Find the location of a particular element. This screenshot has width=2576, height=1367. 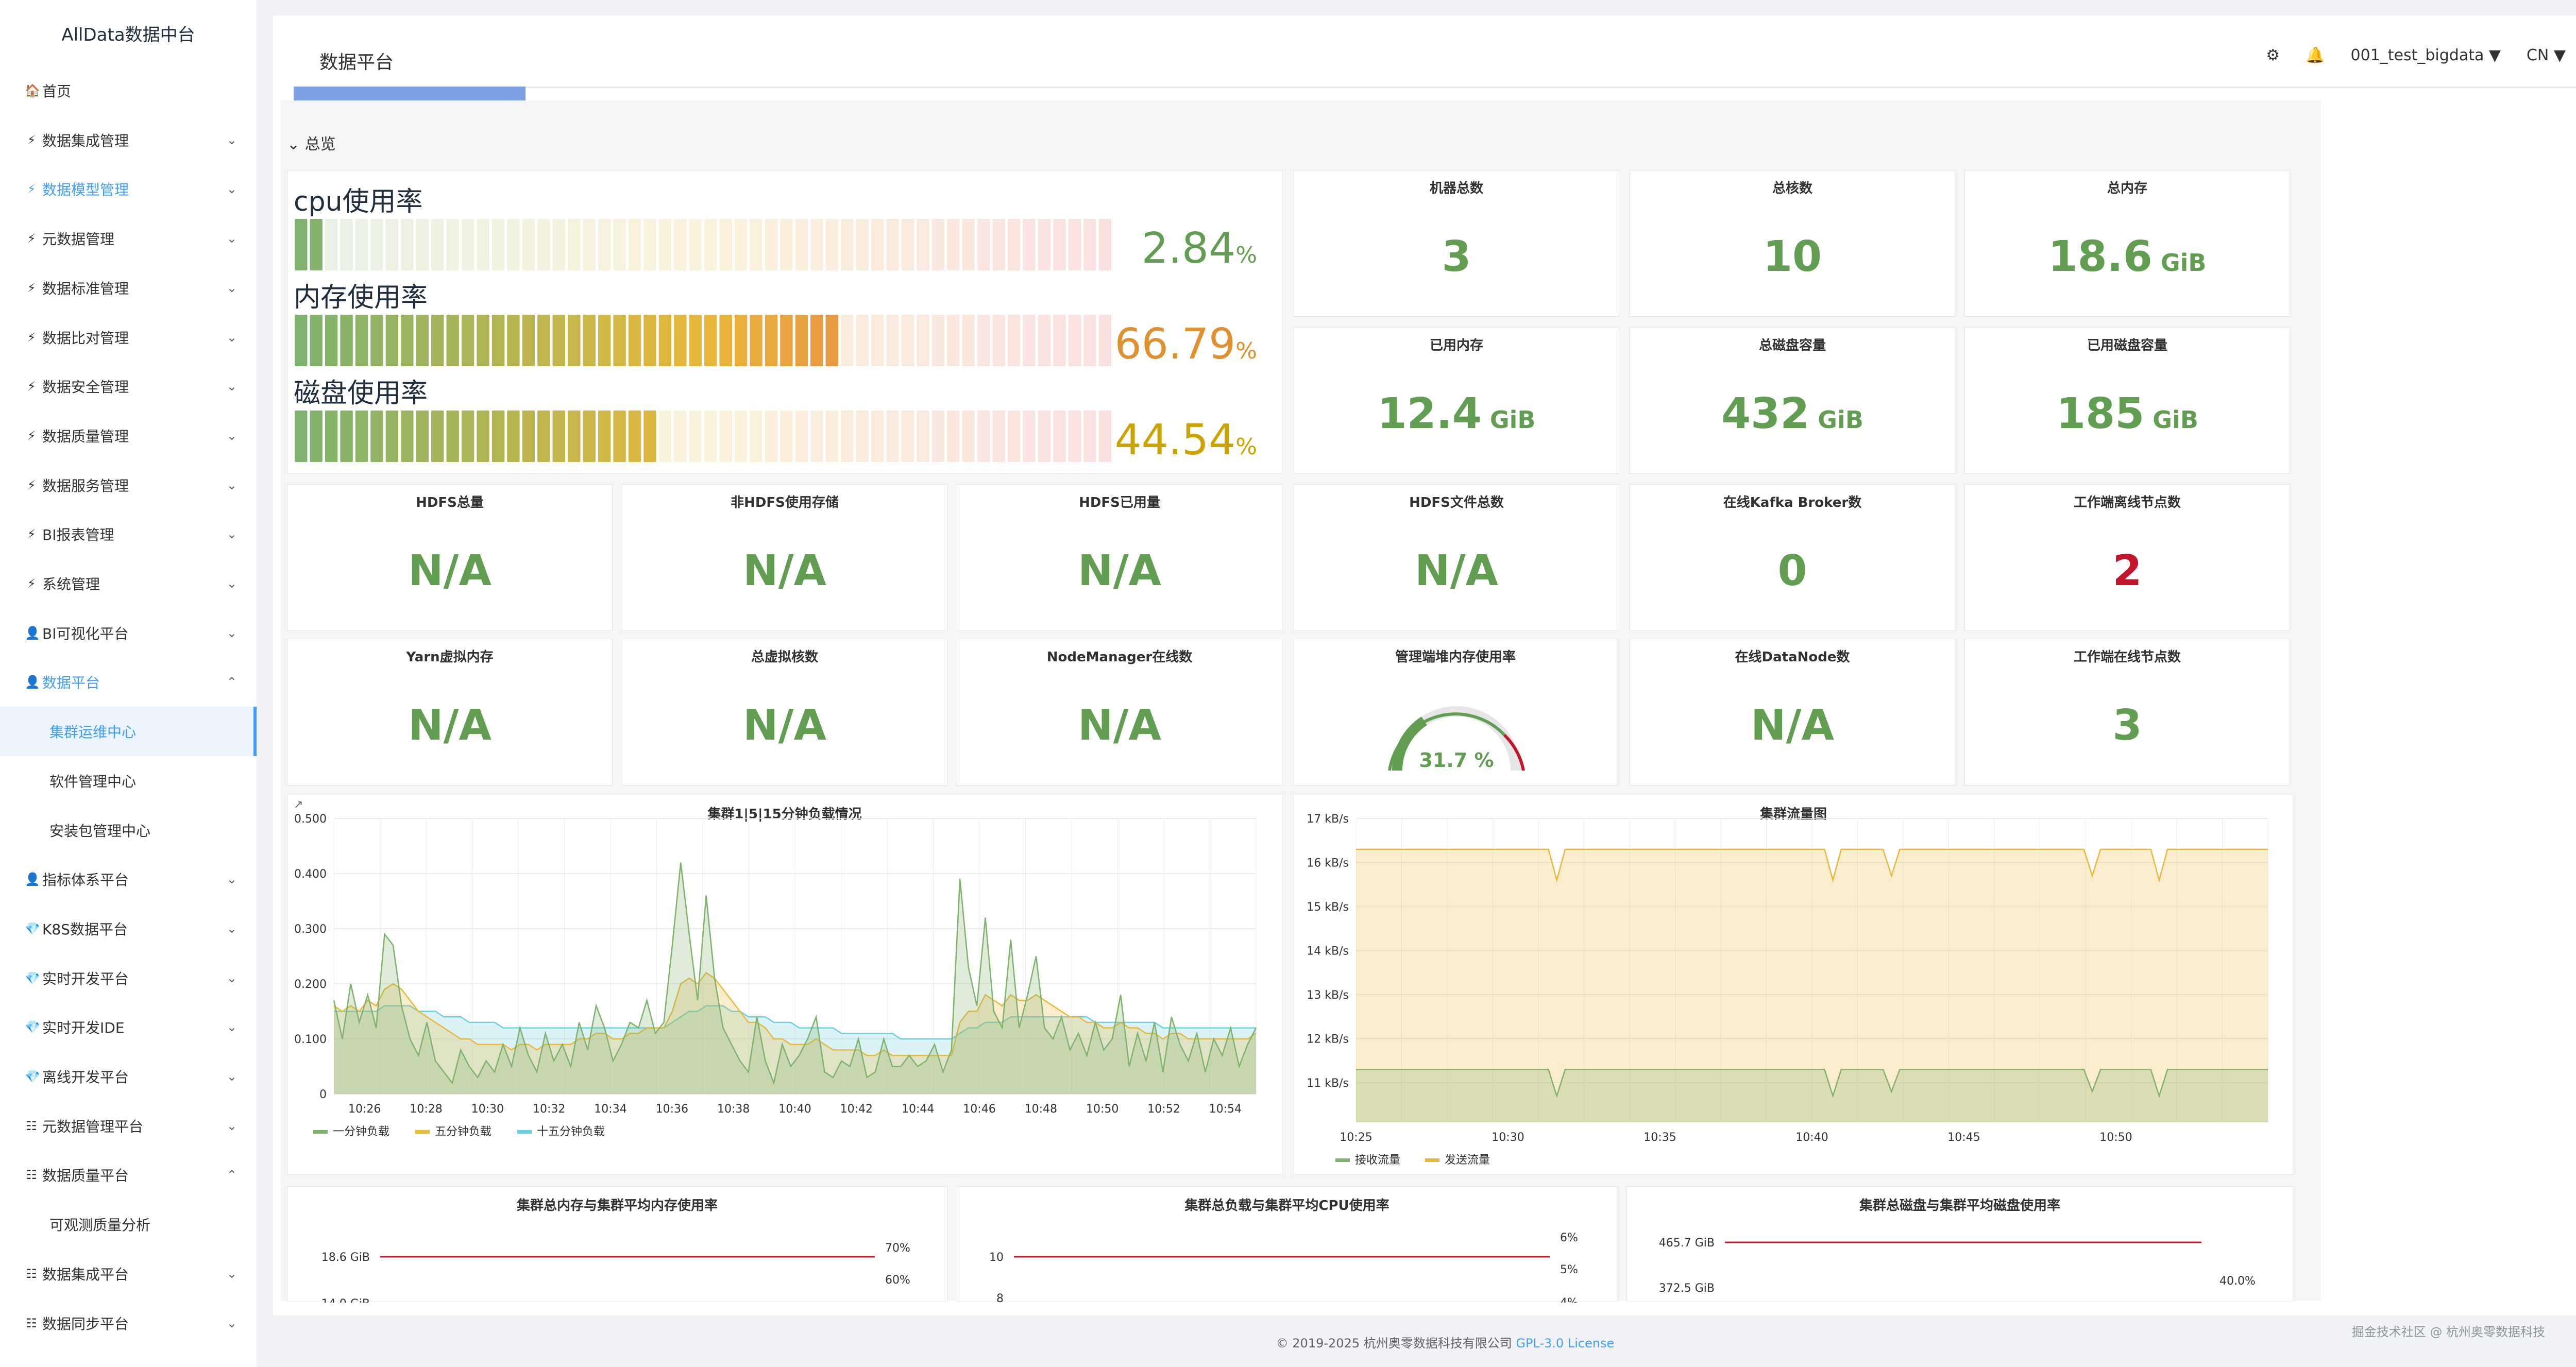

stat-title: 已用内存 is located at coordinates (1456, 345).